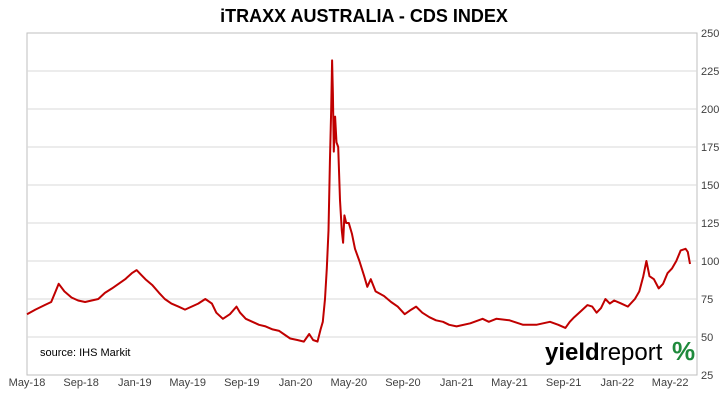  I want to click on x-tick-label: Sep-19, so click(241, 383).